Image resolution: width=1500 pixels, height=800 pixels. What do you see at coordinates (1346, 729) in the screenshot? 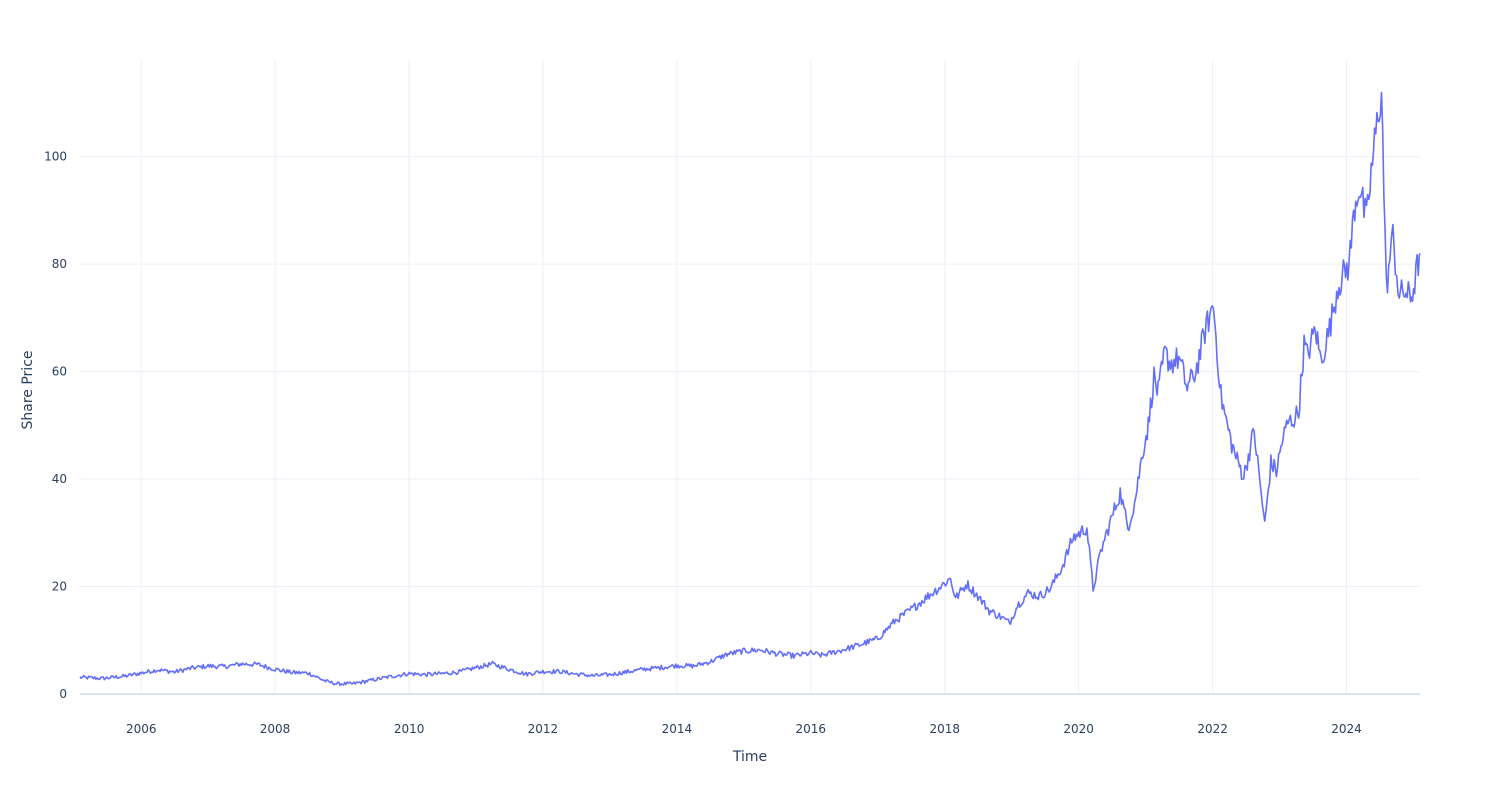
I see `x-tick-label: 2024` at bounding box center [1346, 729].